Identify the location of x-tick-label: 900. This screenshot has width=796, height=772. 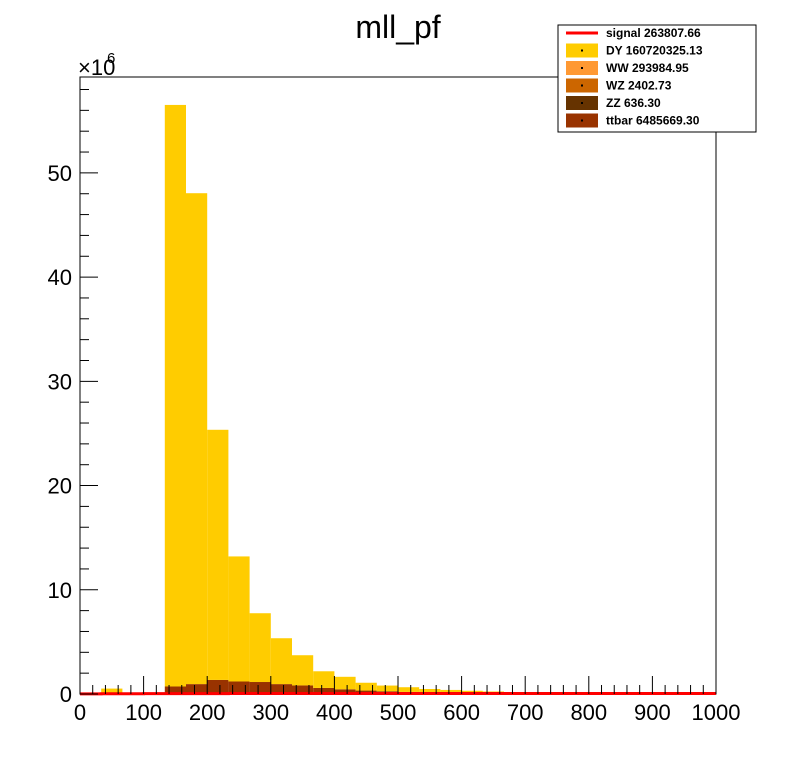
(652, 712).